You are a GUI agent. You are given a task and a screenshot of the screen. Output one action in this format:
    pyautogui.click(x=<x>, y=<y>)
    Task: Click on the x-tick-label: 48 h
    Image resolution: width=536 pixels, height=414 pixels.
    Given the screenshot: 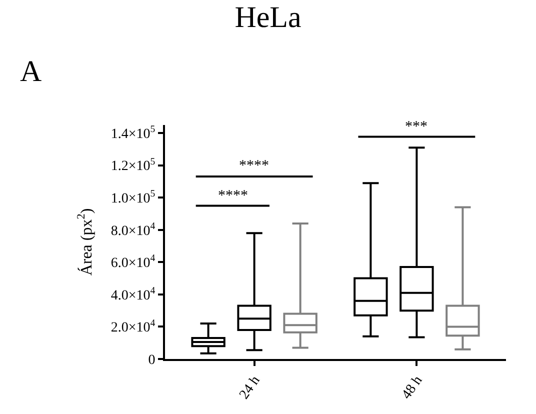 What is the action you would take?
    pyautogui.click(x=412, y=388)
    